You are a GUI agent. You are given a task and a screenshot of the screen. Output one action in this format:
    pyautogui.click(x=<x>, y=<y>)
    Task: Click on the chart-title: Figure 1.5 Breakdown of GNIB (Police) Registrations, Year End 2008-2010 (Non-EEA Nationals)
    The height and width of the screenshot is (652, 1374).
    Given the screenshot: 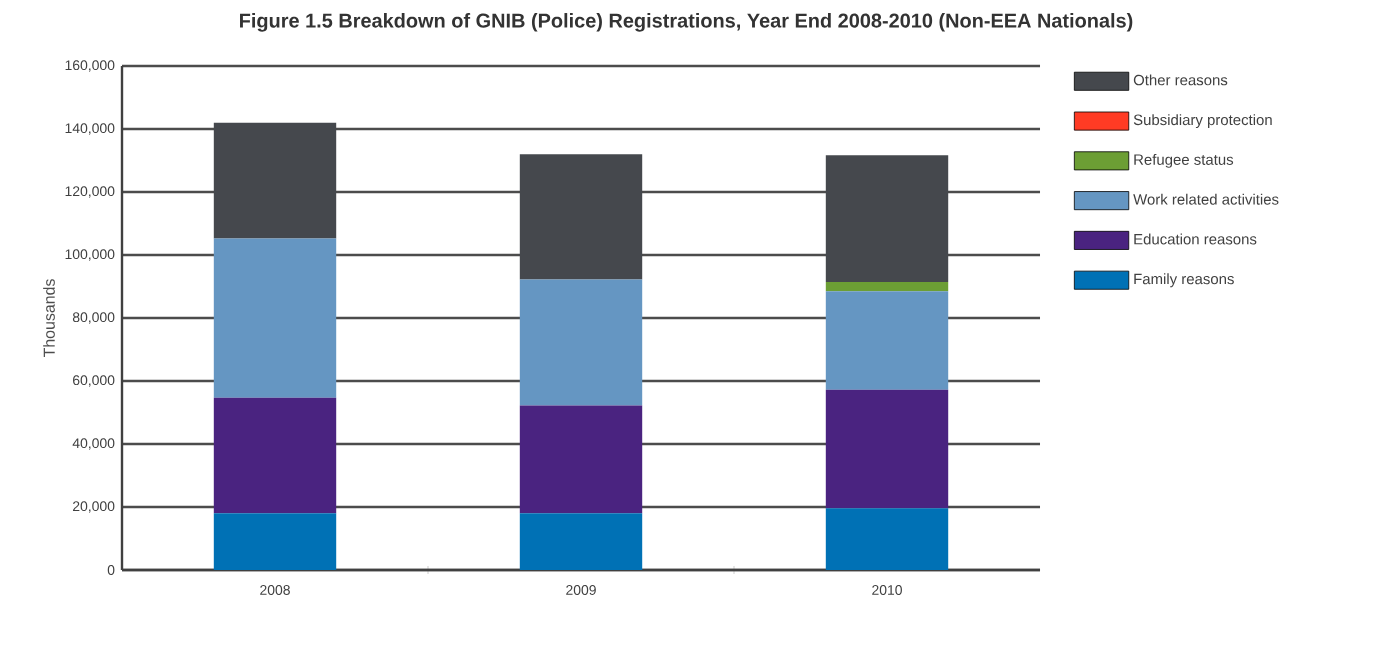 What is the action you would take?
    pyautogui.click(x=686, y=22)
    